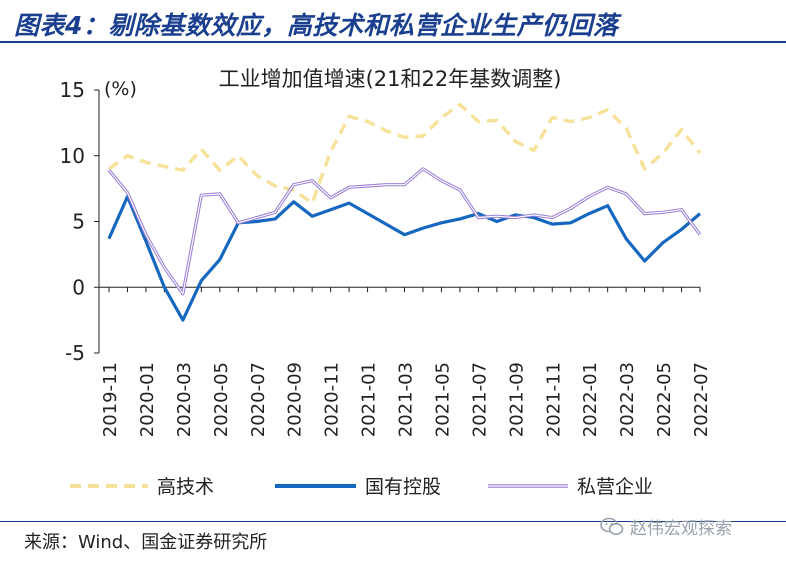  What do you see at coordinates (404, 153) in the screenshot?
I see `series-1-line` at bounding box center [404, 153].